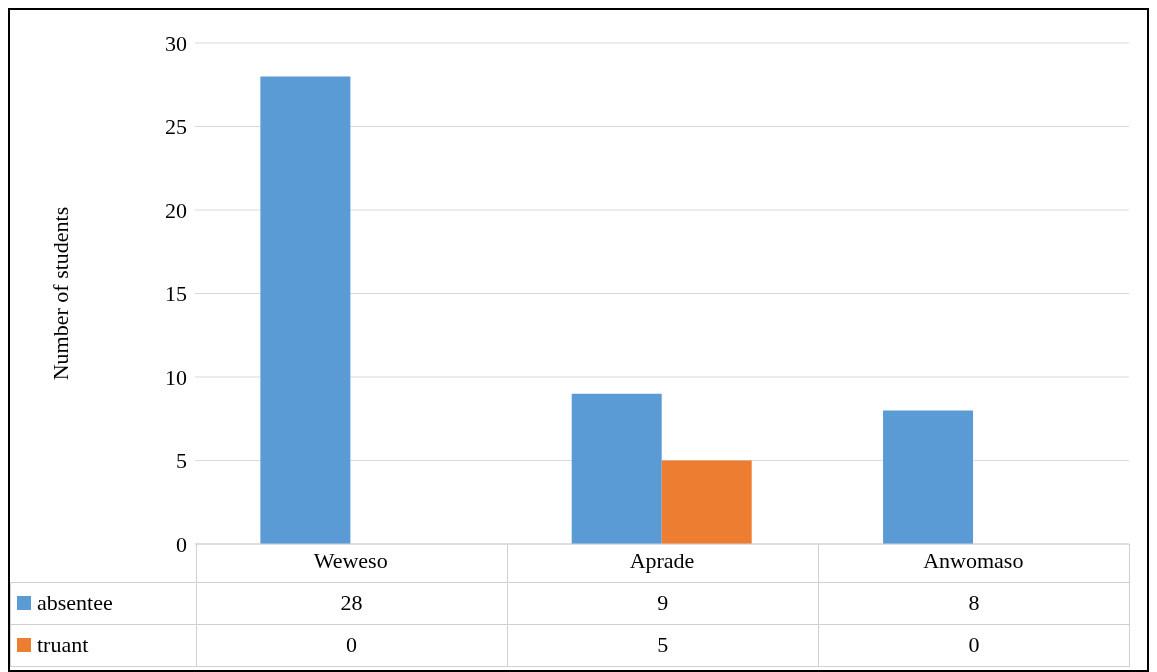  Describe the element at coordinates (176, 377) in the screenshot. I see `y-tick-label: 10` at that location.